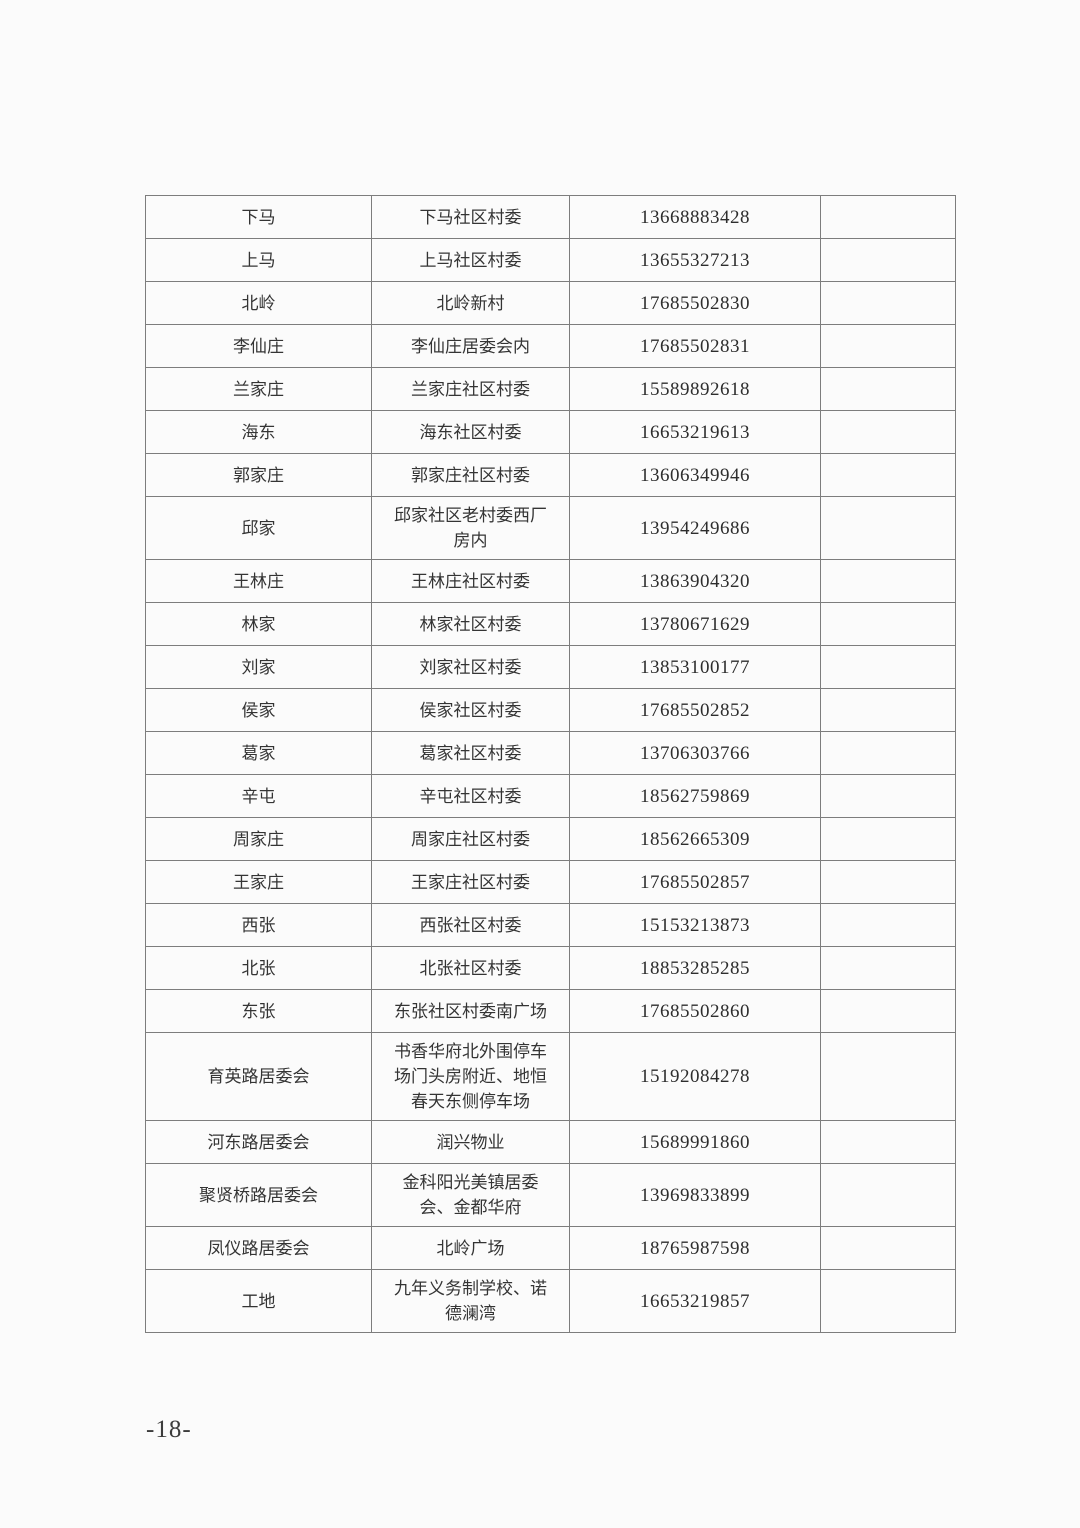  I want to click on table-row: 邱家 邱家社区老村委西厂房内 13954249686, so click(550, 528).